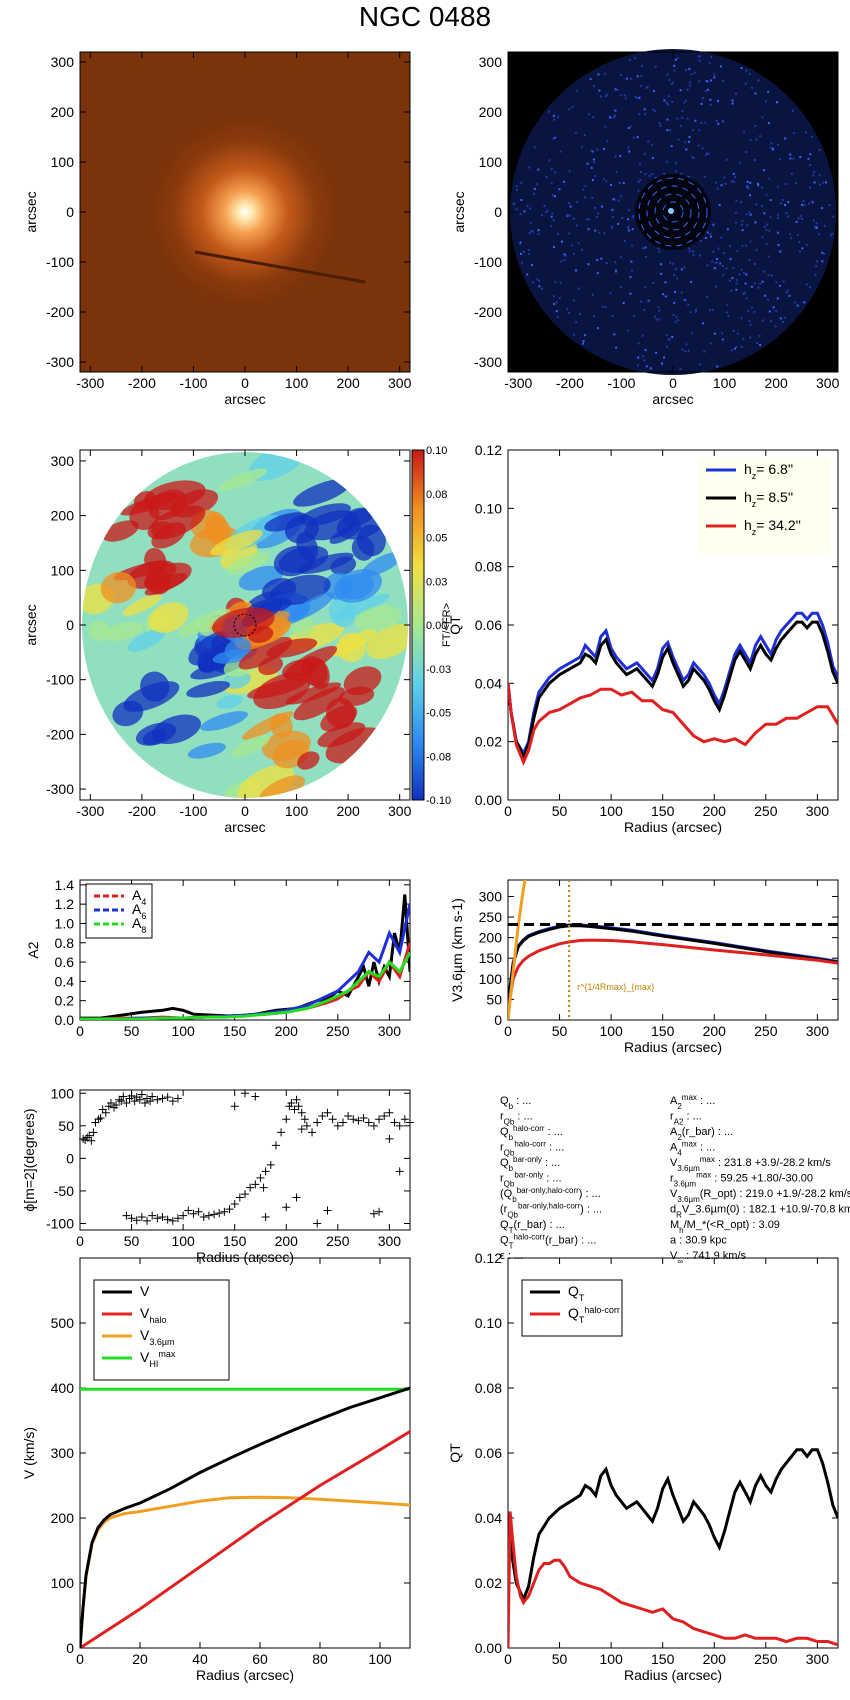 The width and height of the screenshot is (850, 1700). Describe the element at coordinates (438, 801) in the screenshot. I see `colorbar-tick-label: -0.10` at that location.